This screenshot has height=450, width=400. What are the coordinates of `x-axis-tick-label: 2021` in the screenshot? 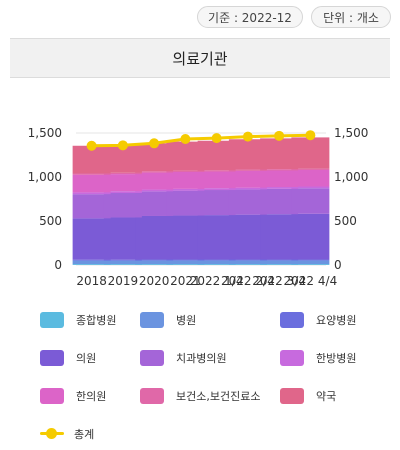 It's located at (185, 281).